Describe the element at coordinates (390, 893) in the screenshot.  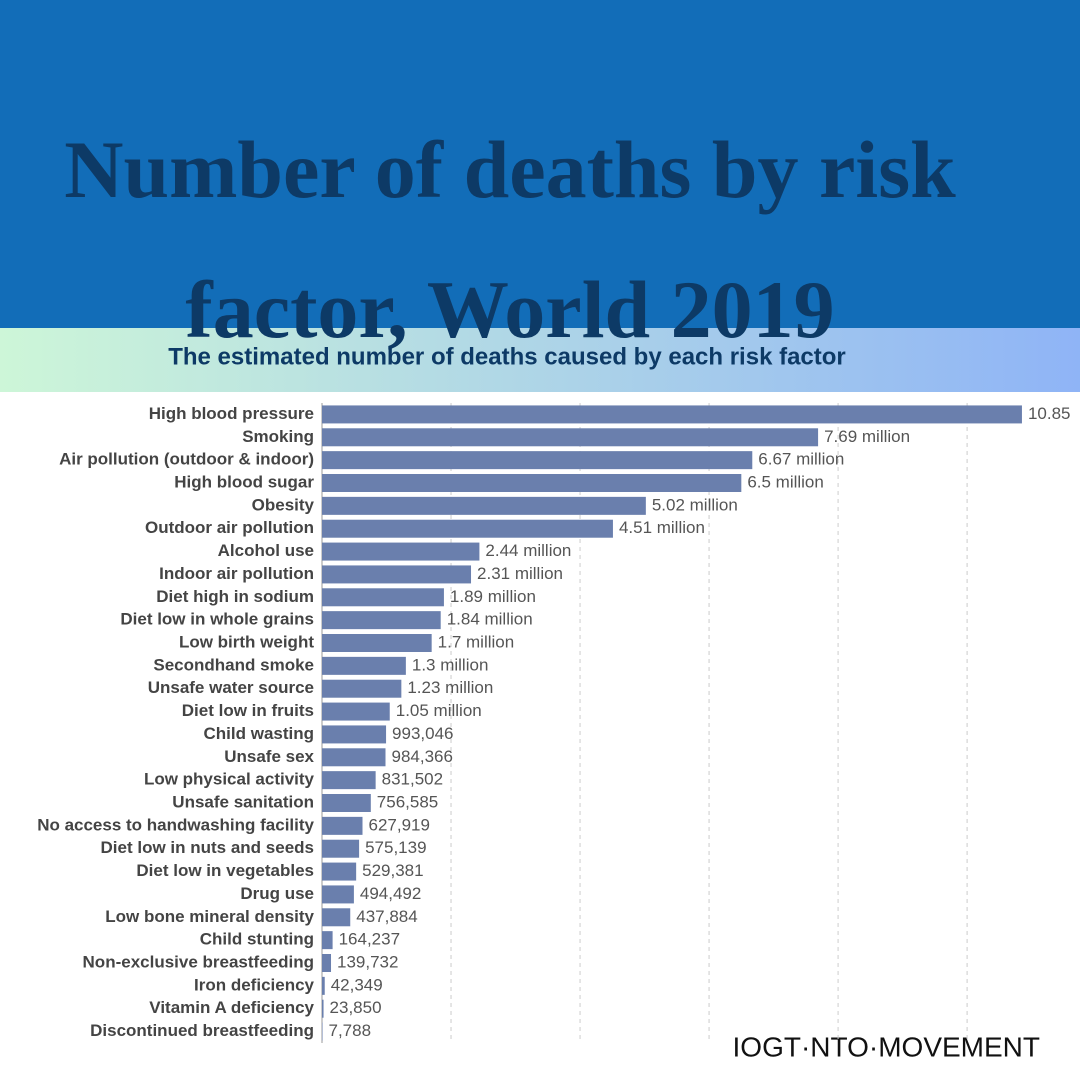
I see `value-label: 494,492` at that location.